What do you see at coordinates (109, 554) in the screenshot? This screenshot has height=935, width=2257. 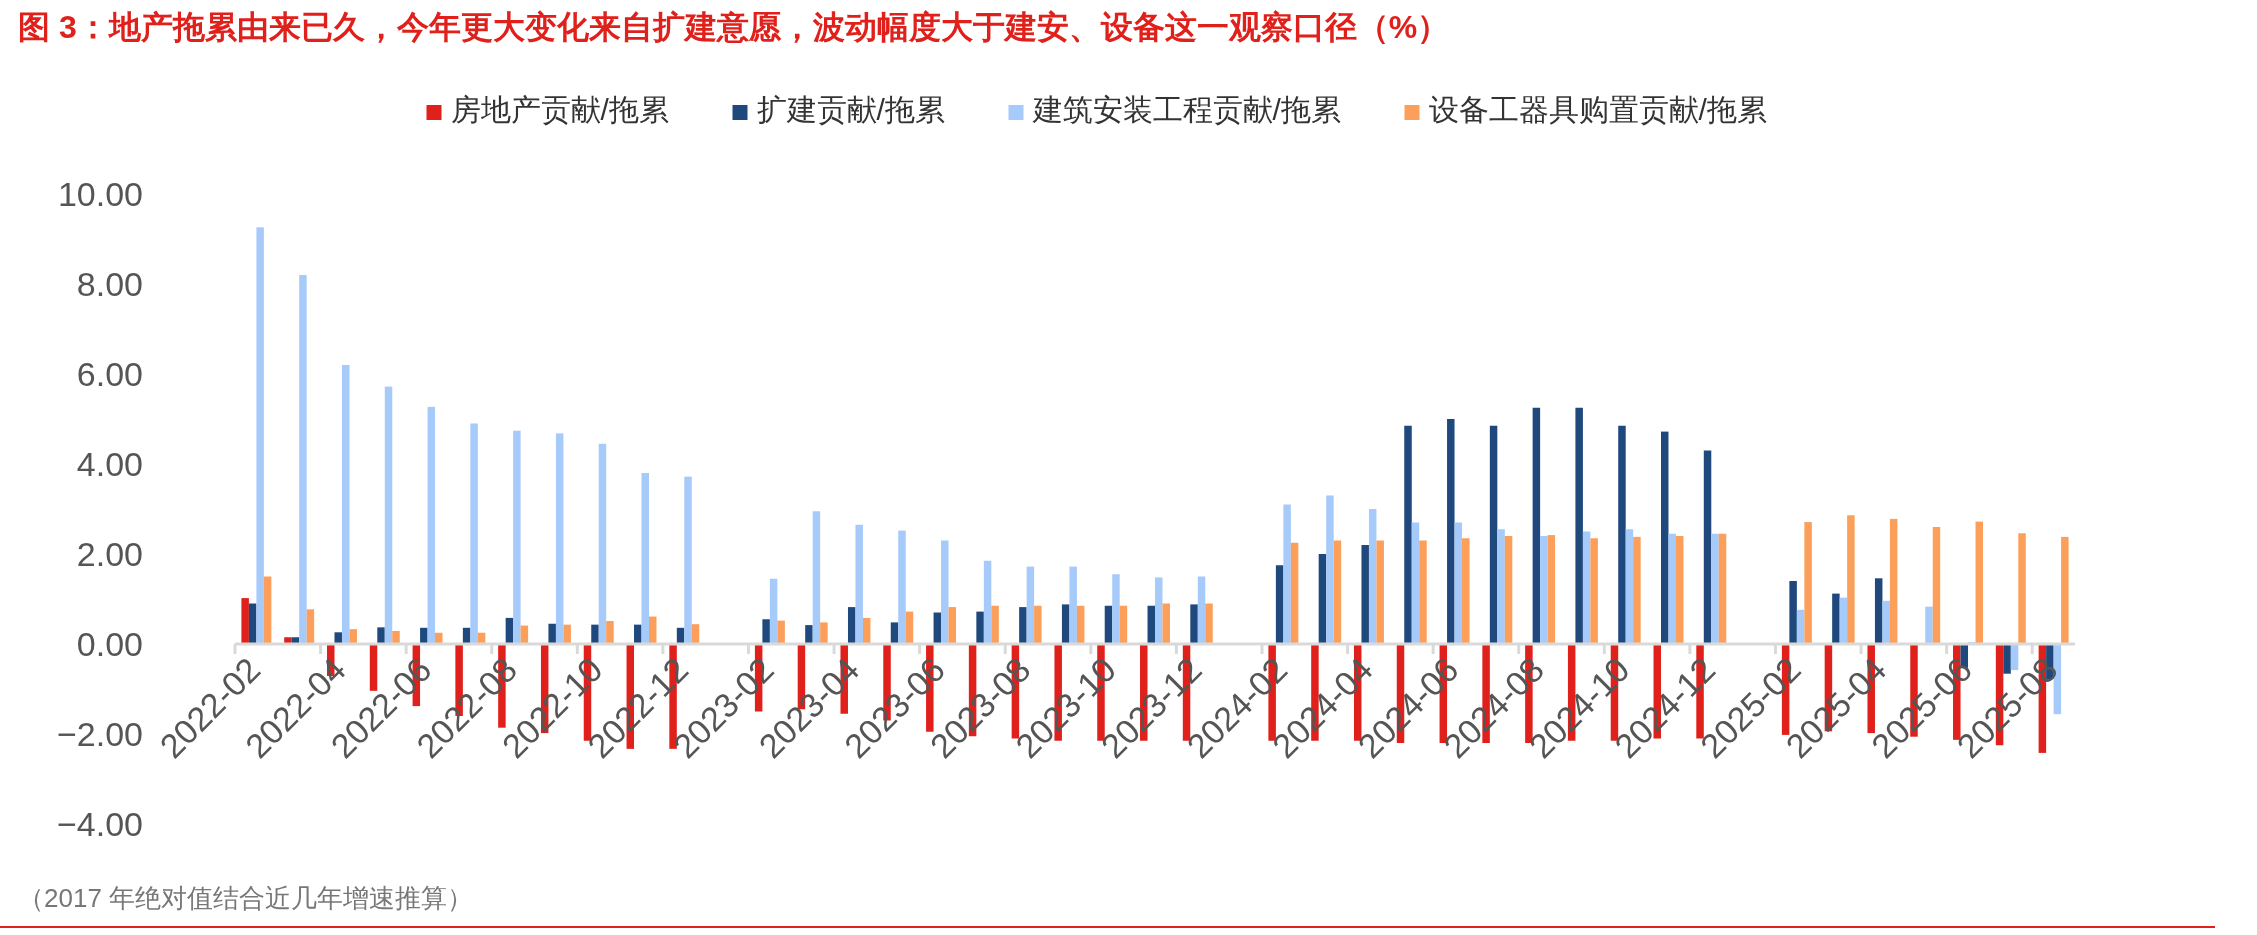 I see `y-tick-label: 2.00` at bounding box center [109, 554].